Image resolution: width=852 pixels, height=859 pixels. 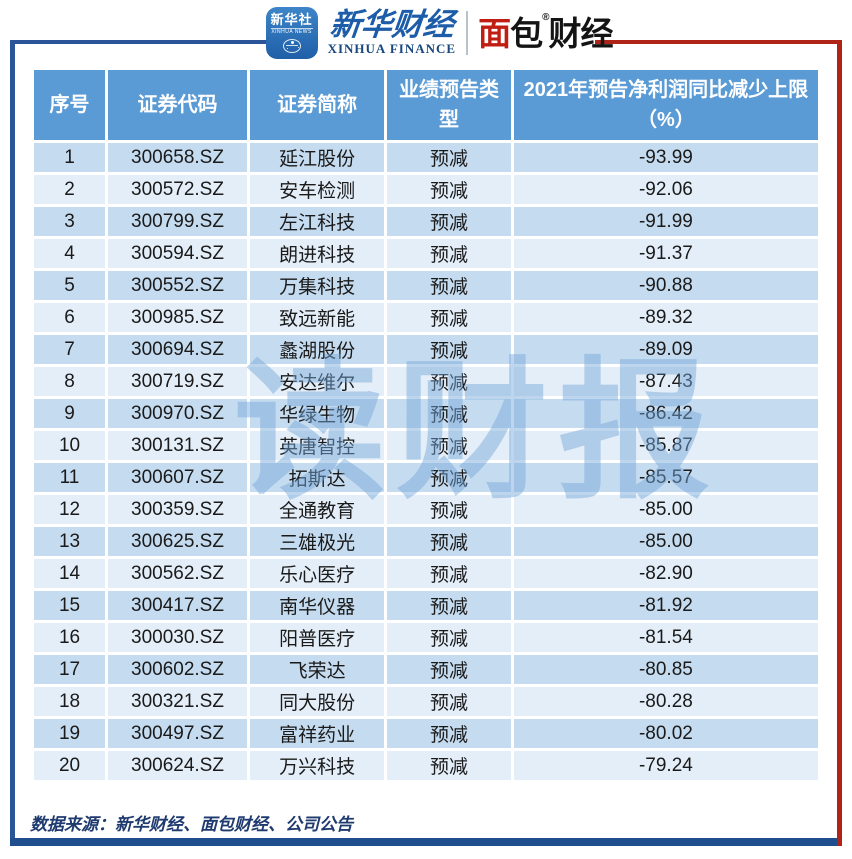 I want to click on table-row: 14 300562.SZ 乐心医疗 预减 -82.90, so click(x=426, y=573).